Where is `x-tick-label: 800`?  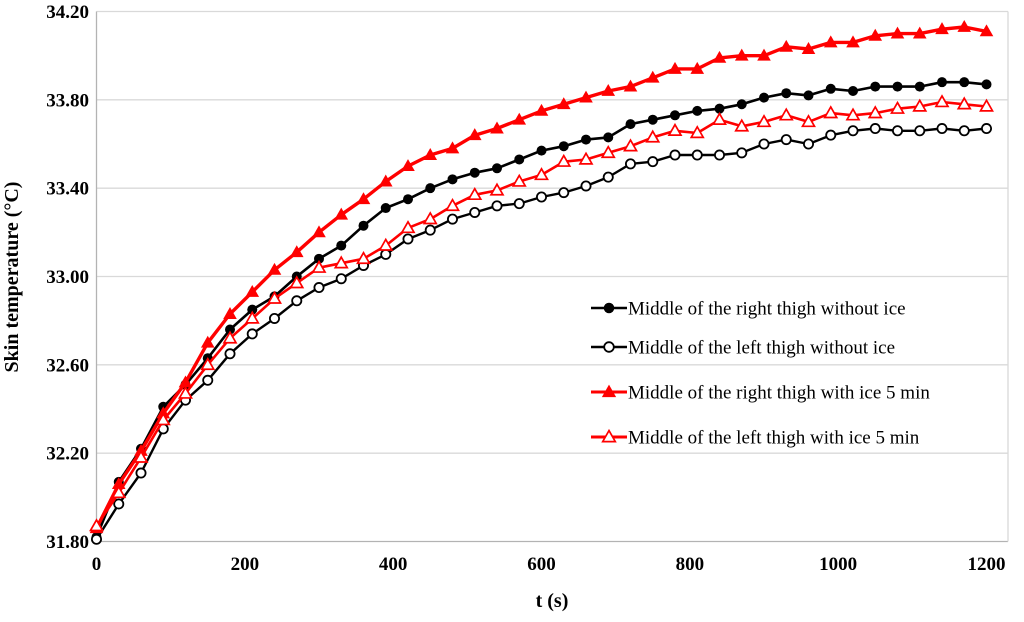
x-tick-label: 800 is located at coordinates (690, 564).